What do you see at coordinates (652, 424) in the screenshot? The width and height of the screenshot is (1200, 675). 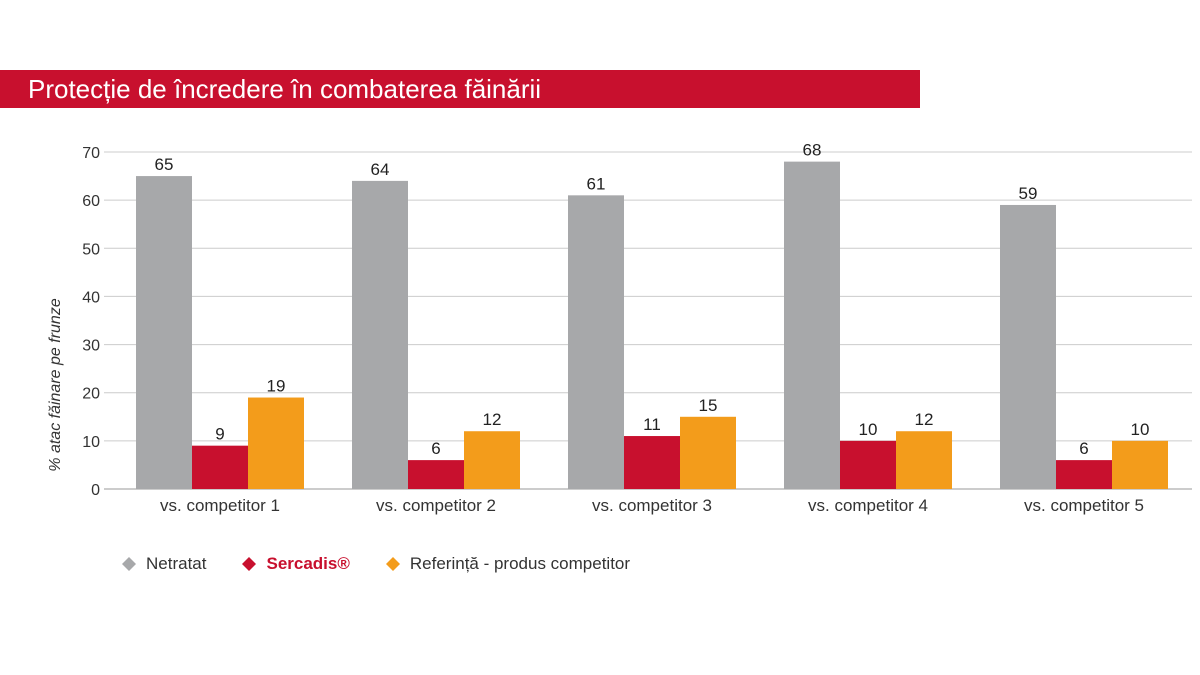 I see `data-label: 11` at bounding box center [652, 424].